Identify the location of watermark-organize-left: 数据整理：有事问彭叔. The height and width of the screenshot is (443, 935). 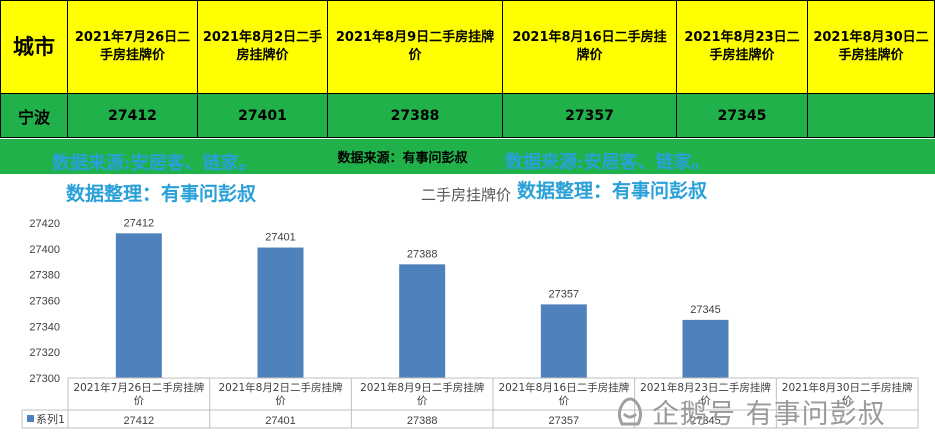
(161, 194).